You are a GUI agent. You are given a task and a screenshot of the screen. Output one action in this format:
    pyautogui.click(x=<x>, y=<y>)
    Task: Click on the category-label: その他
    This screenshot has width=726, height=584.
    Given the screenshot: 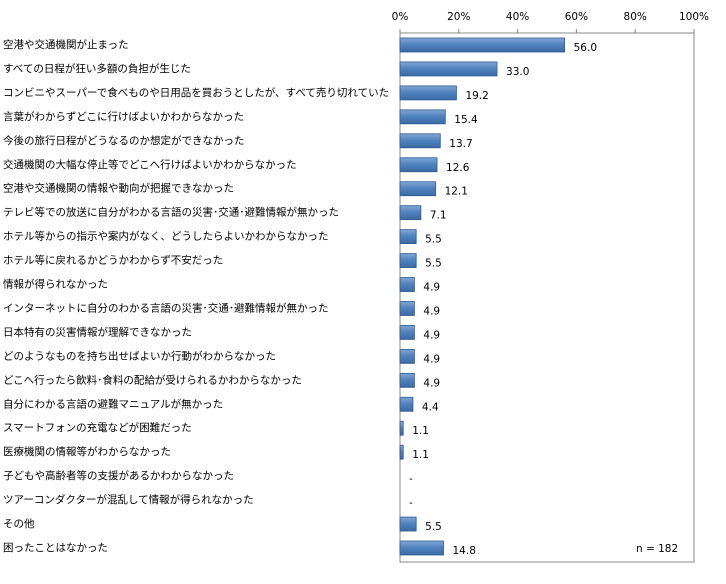 What is the action you would take?
    pyautogui.click(x=19, y=523)
    